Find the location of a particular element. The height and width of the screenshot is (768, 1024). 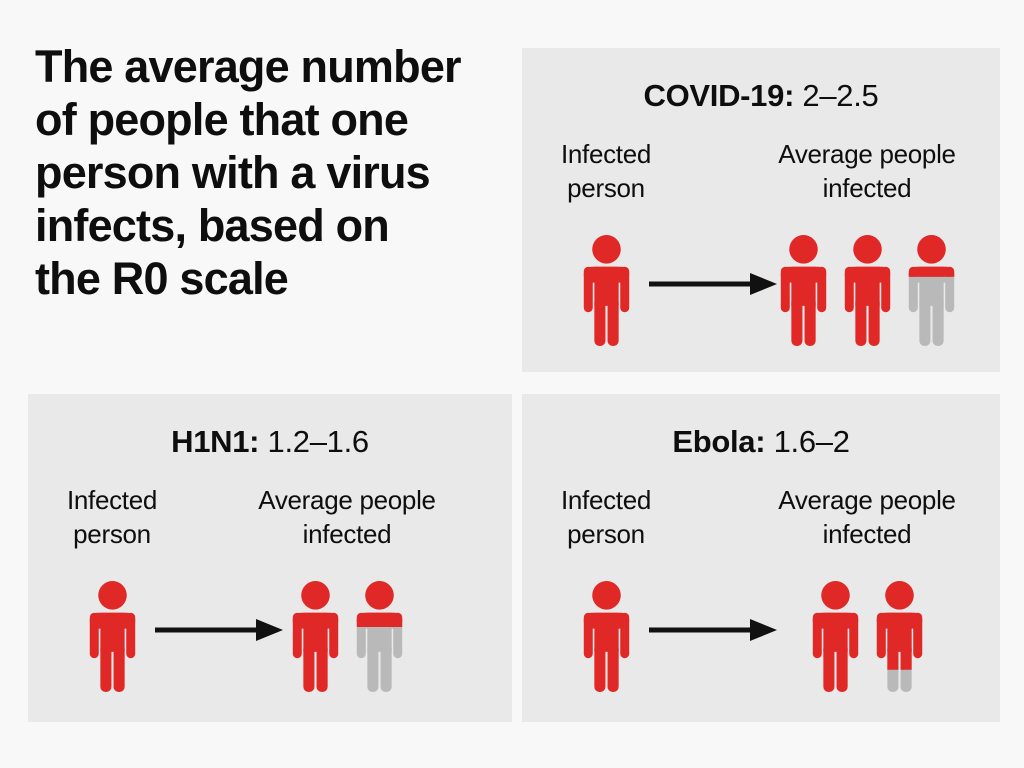

r0-range: 2–2.5 is located at coordinates (840, 95).